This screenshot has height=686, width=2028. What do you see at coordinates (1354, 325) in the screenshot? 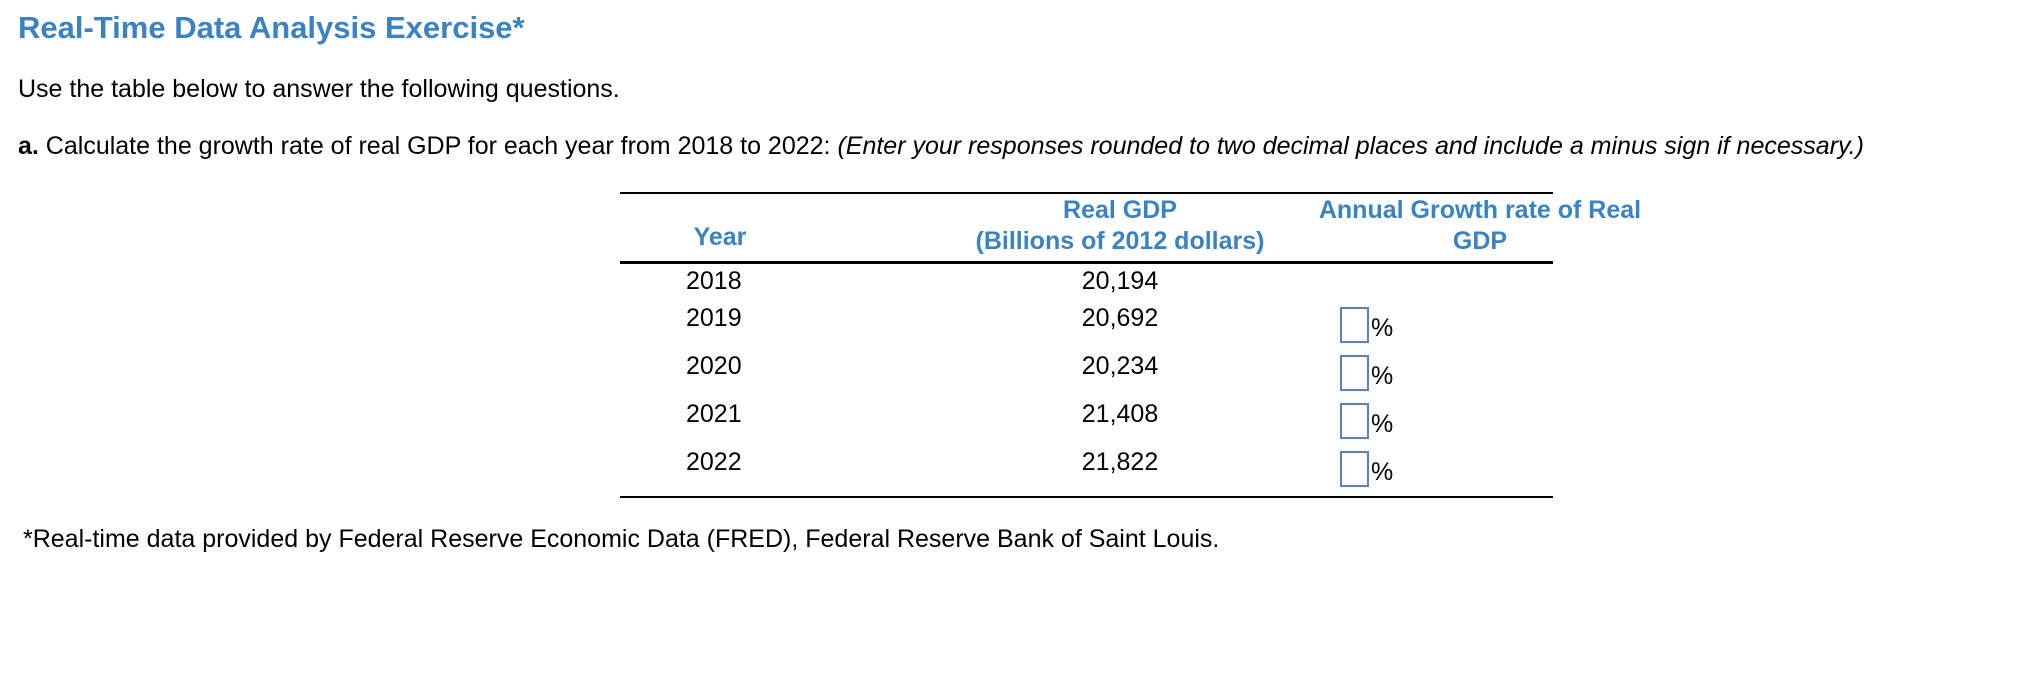
I see `growth-rate-input-2019` at bounding box center [1354, 325].